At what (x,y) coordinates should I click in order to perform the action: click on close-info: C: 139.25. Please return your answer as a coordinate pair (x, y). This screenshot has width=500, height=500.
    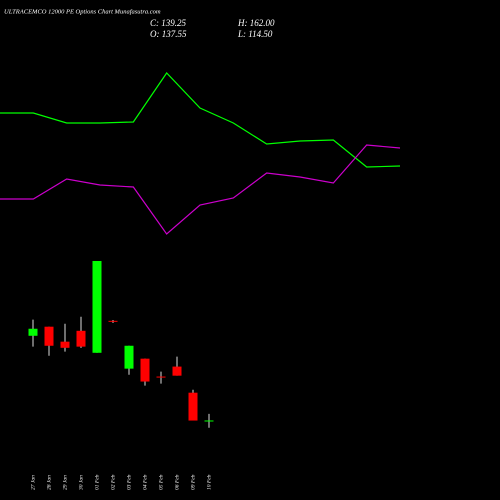
    Looking at the image, I should click on (168, 23).